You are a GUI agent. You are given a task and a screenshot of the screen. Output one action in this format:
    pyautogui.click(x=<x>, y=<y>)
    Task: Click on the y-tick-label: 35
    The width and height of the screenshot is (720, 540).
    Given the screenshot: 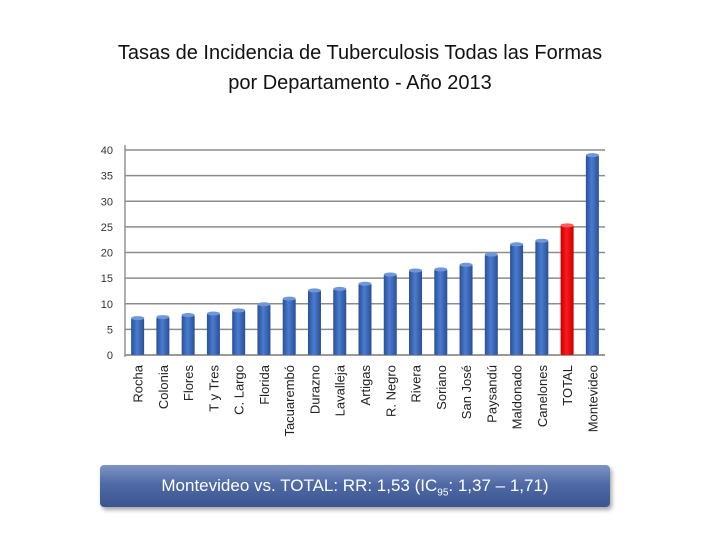 What is the action you would take?
    pyautogui.click(x=107, y=177)
    